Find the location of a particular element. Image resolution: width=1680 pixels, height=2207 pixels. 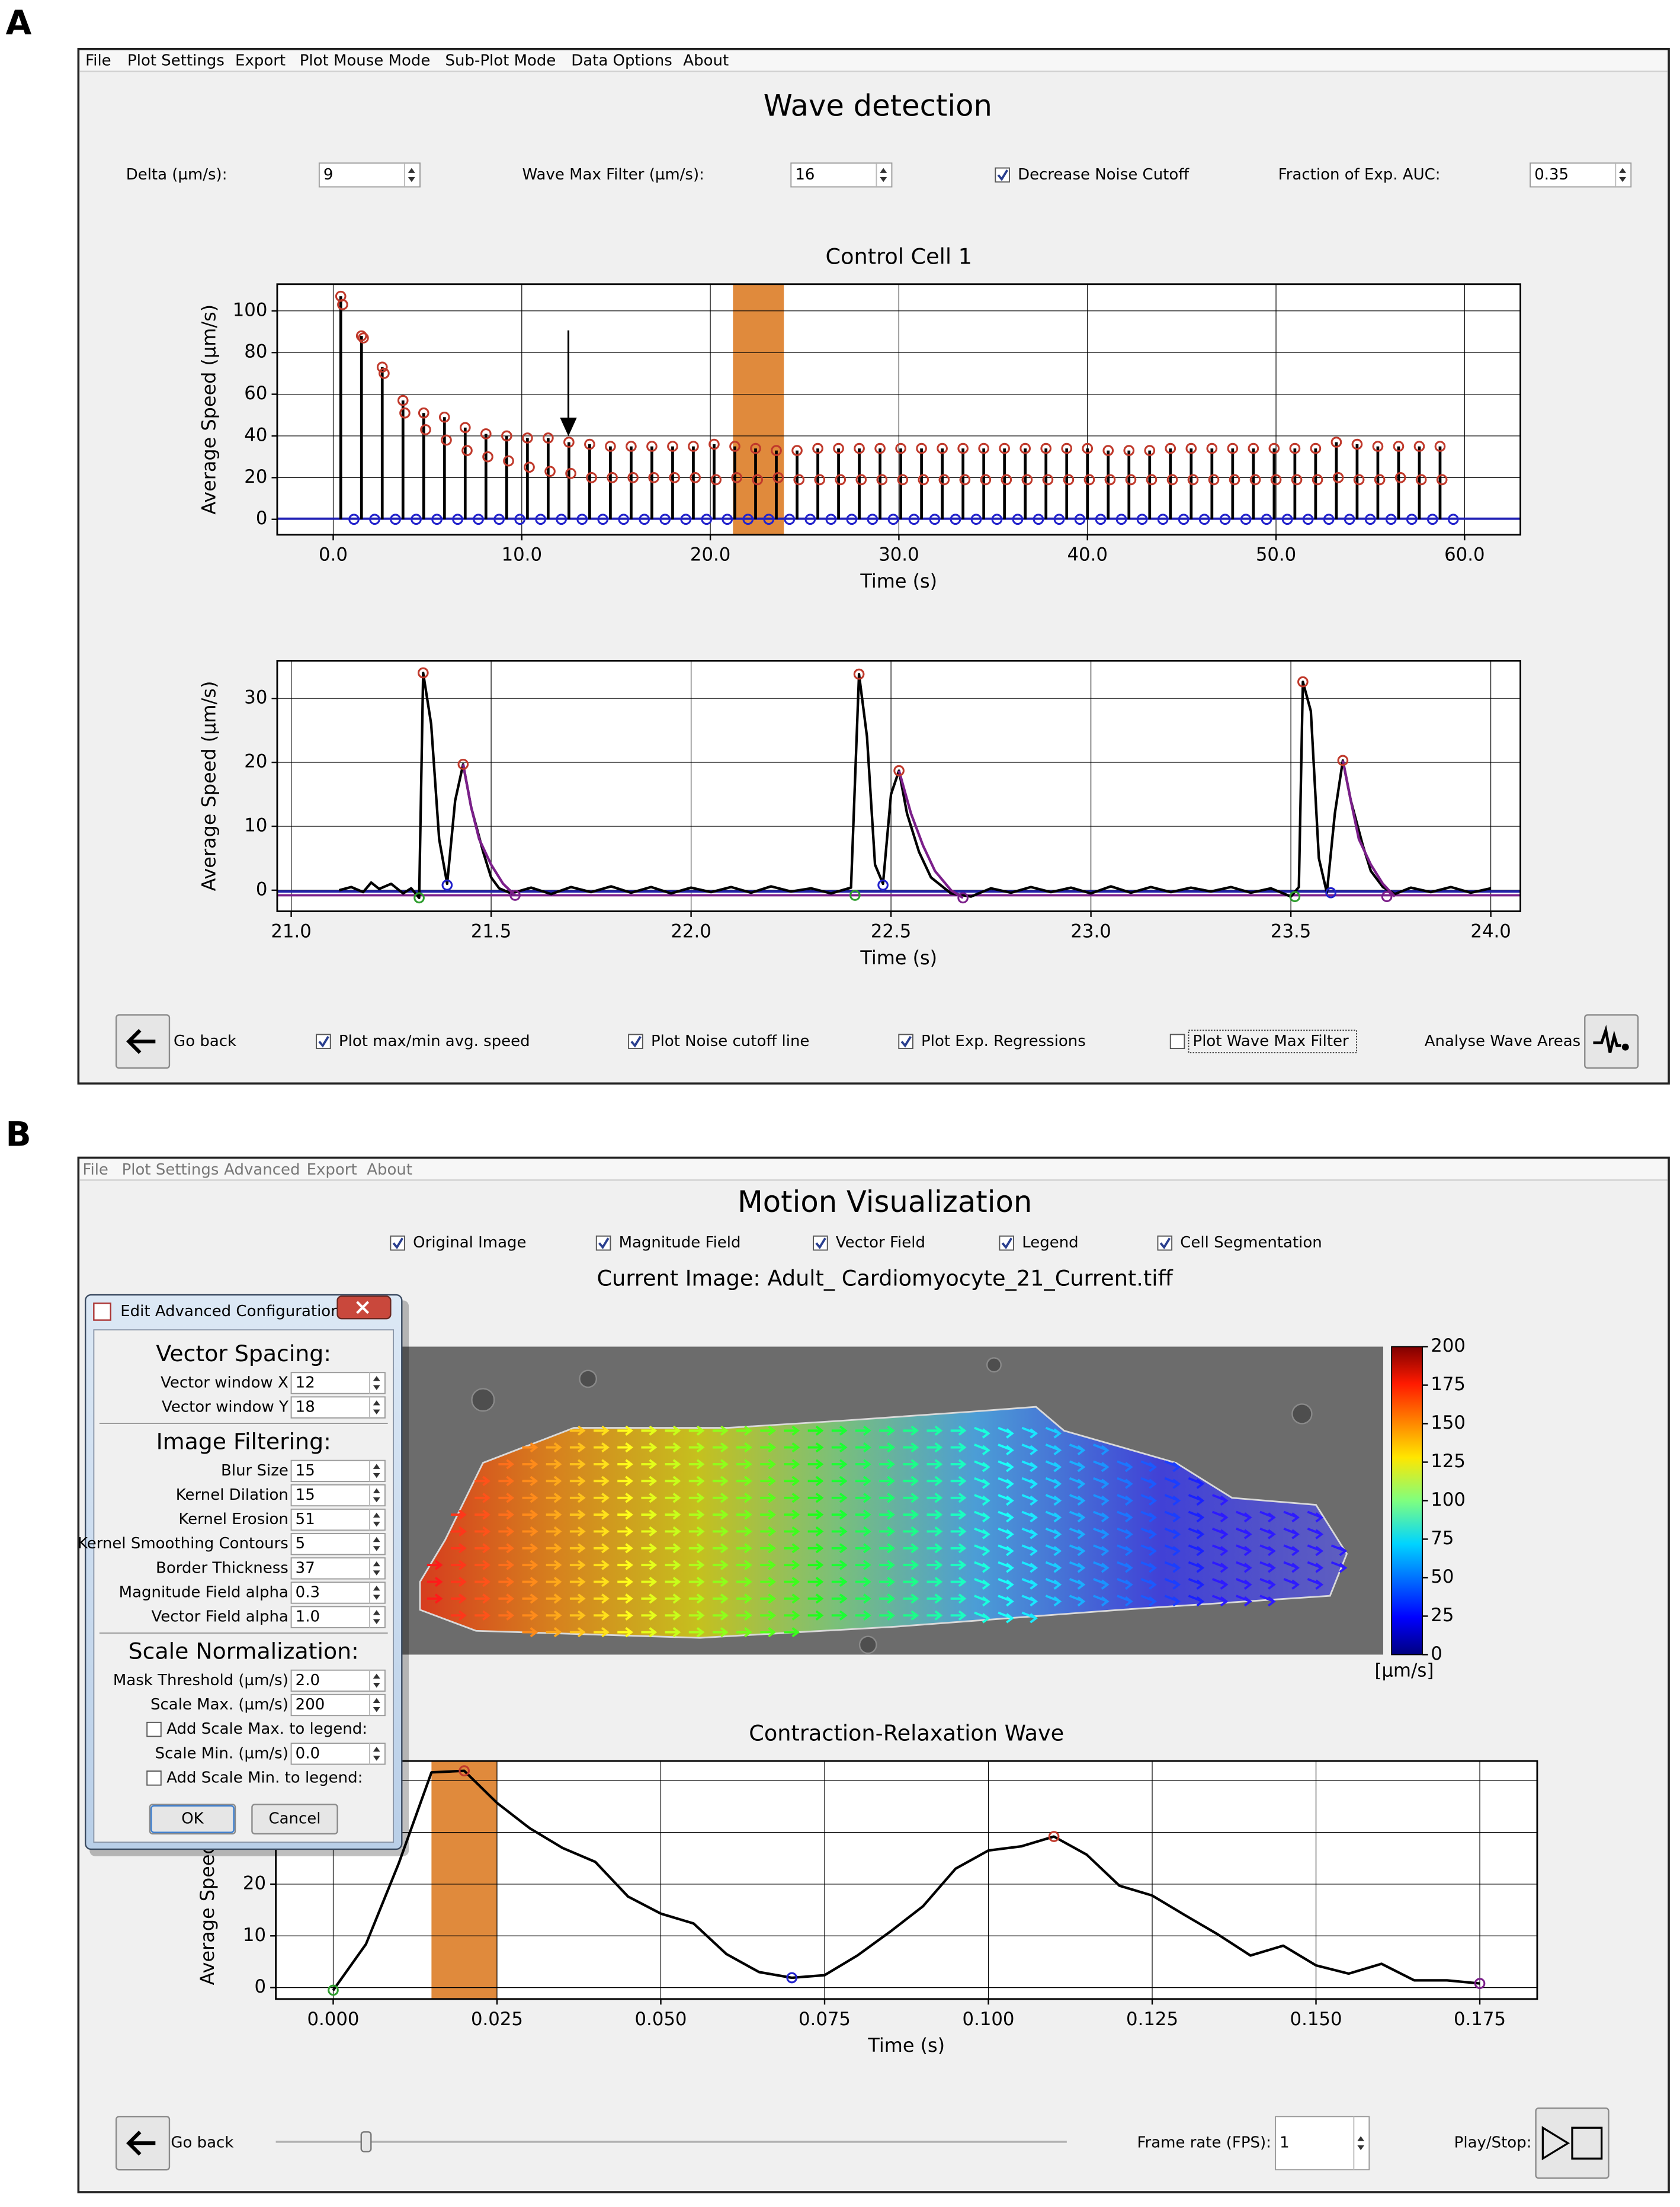

chart-title: Control Cell 1 is located at coordinates (899, 256).